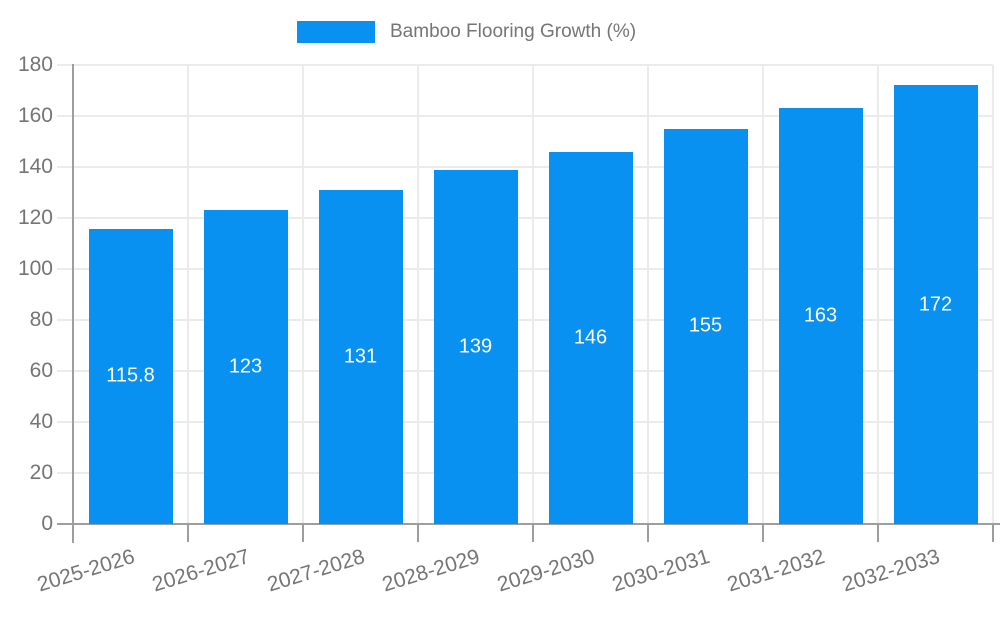 The image size is (1000, 626). I want to click on x-axis-category-label: 2032-2033, so click(890, 571).